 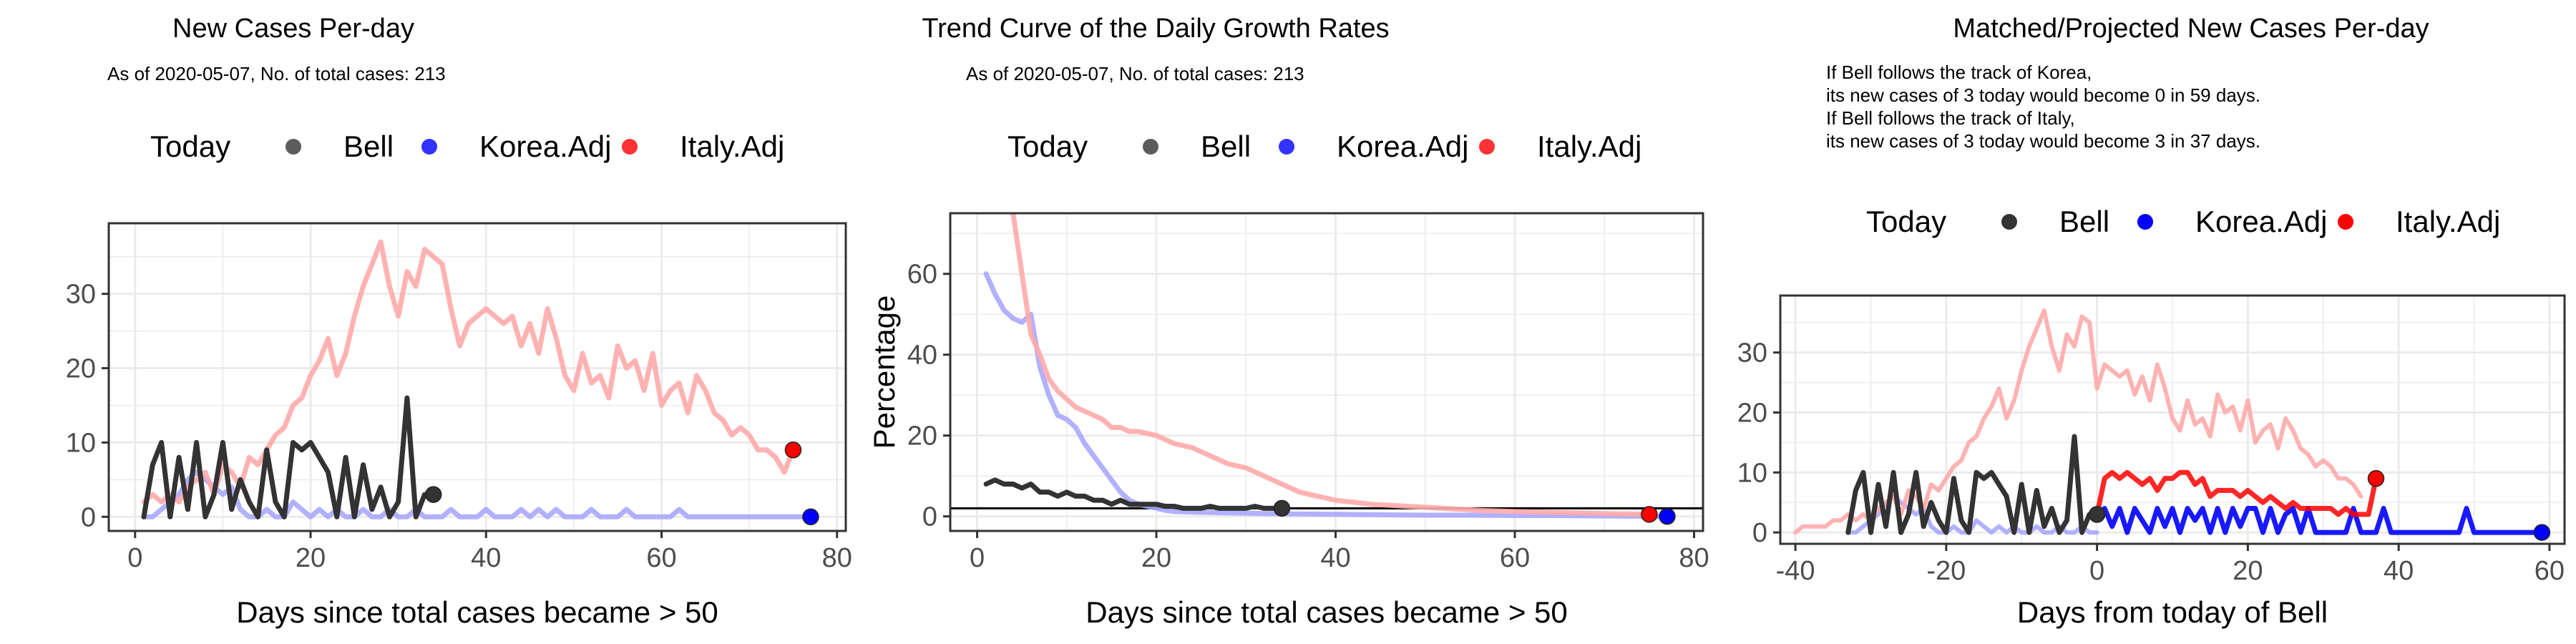 What do you see at coordinates (1950, 118) in the screenshot?
I see `chart-subtitle: If Bell follows the track of Italy,` at bounding box center [1950, 118].